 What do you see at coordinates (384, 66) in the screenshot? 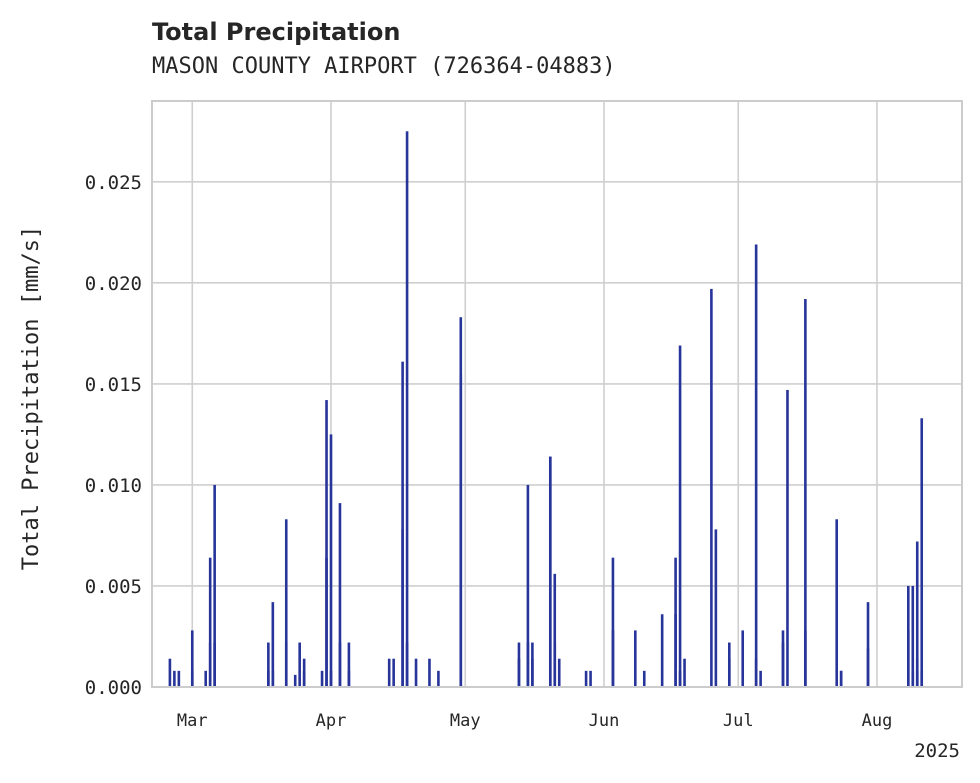
I see `chart-subtitle: MASON COUNTY AIRPORT (726364-04883)` at bounding box center [384, 66].